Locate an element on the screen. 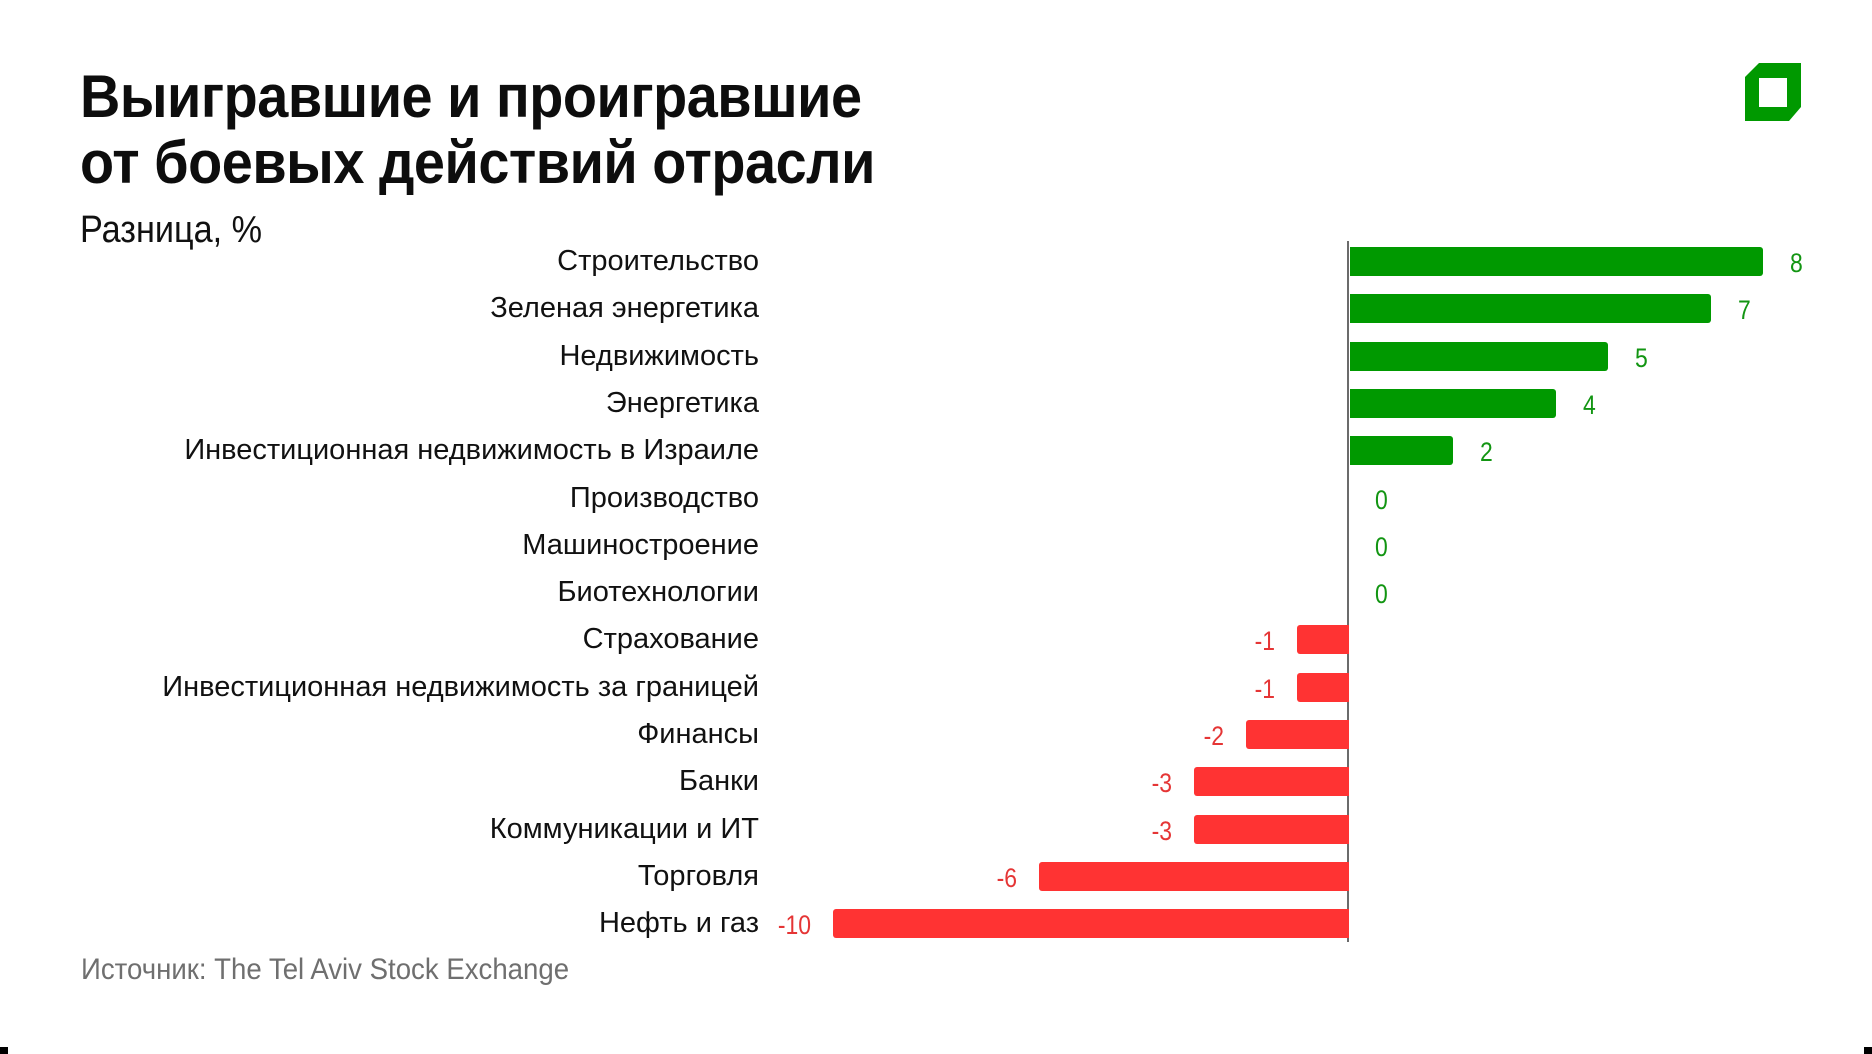 This screenshot has width=1872, height=1054. category-label: Строительство is located at coordinates (658, 261).